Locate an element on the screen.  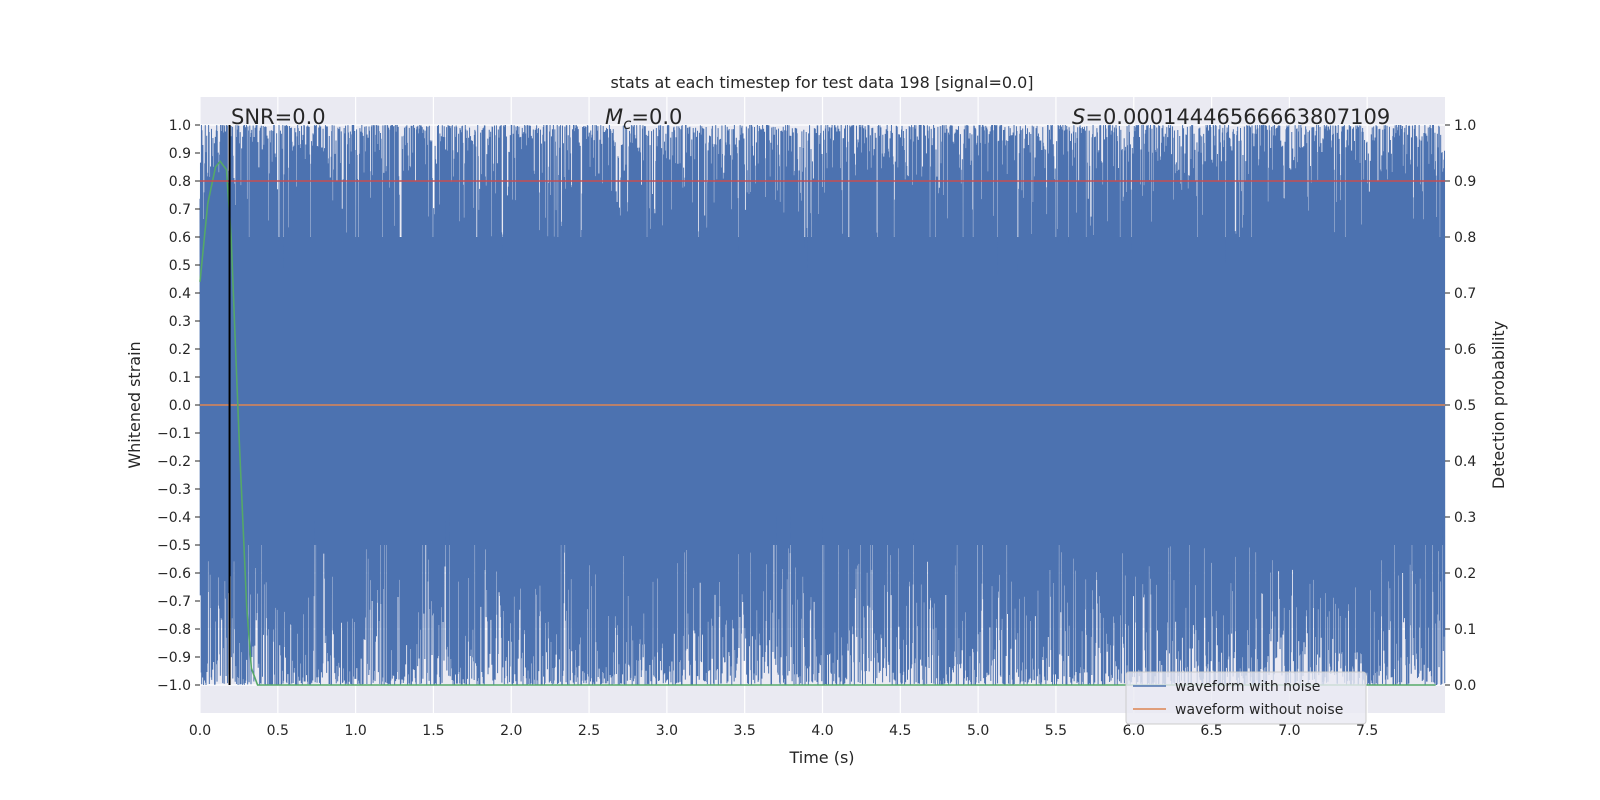
mc-subscript: c is located at coordinates (627, 124).